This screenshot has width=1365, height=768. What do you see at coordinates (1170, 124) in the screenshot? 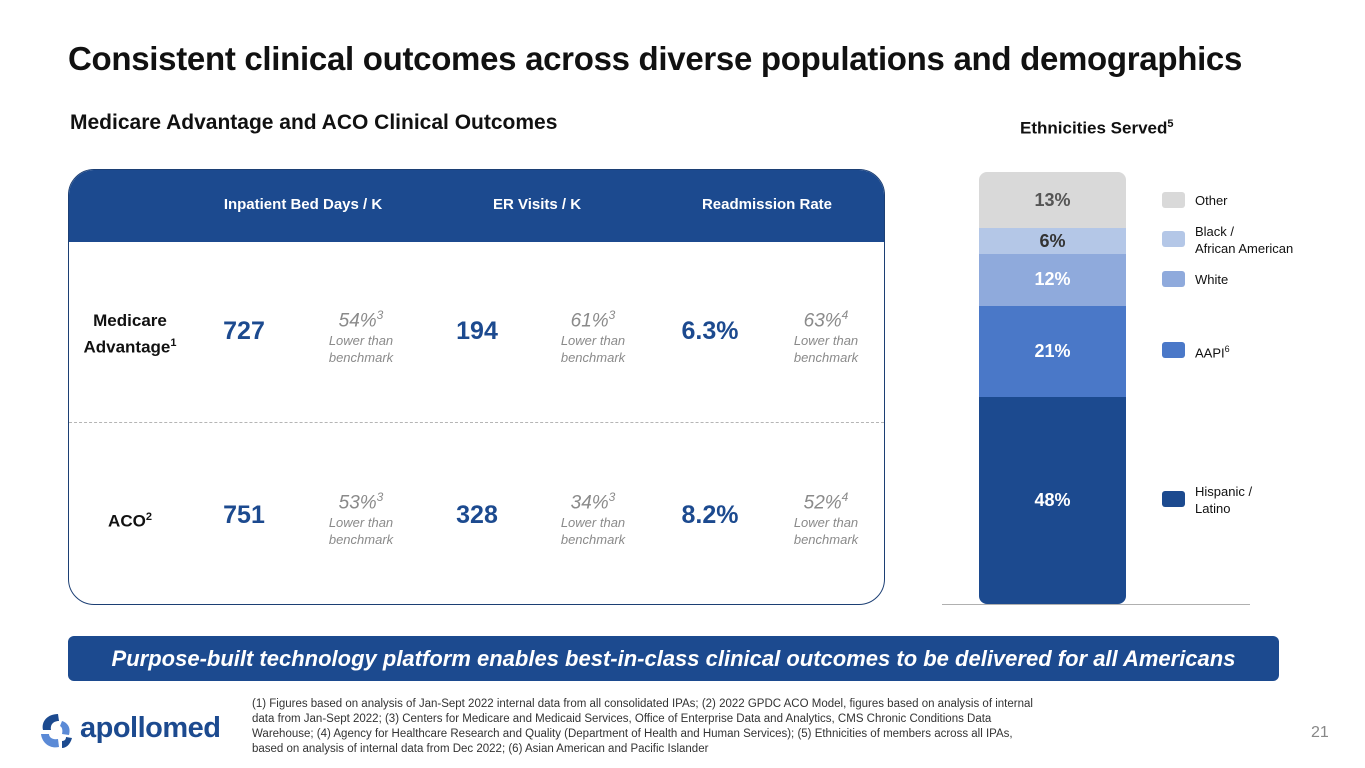
I see `footnote-ref: 5` at bounding box center [1170, 124].